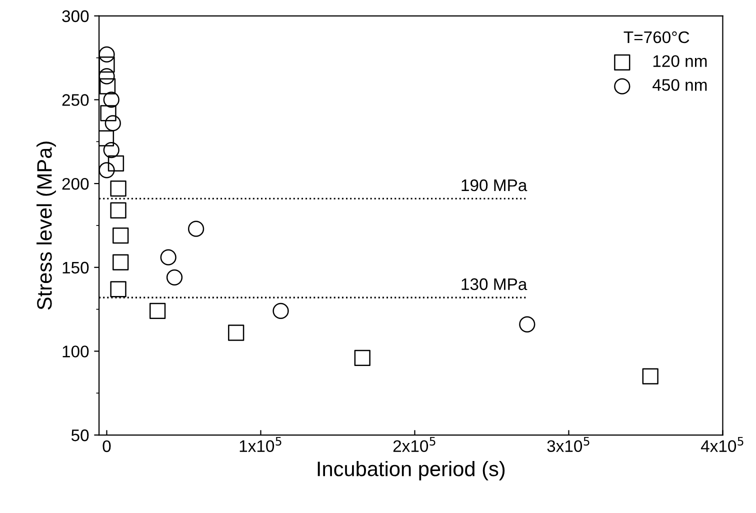 This screenshot has height=513, width=756. What do you see at coordinates (46, 226) in the screenshot?
I see `y-axis-title: Stress level (MPa)` at bounding box center [46, 226].